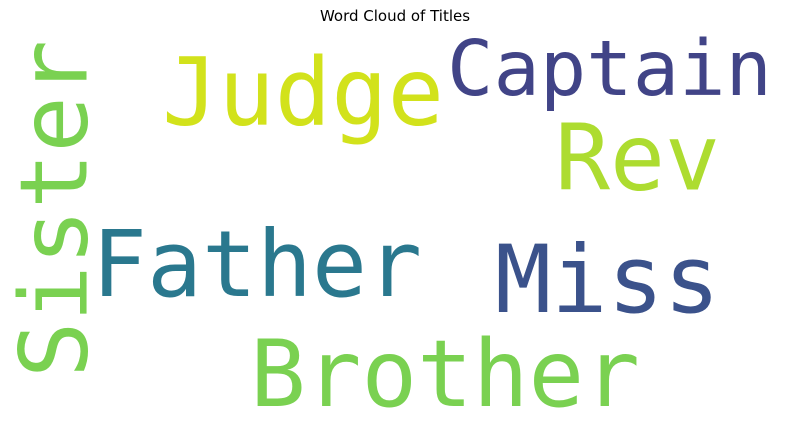 The height and width of the screenshot is (425, 790). Describe the element at coordinates (609, 69) in the screenshot. I see `word-captain: Captain` at that location.